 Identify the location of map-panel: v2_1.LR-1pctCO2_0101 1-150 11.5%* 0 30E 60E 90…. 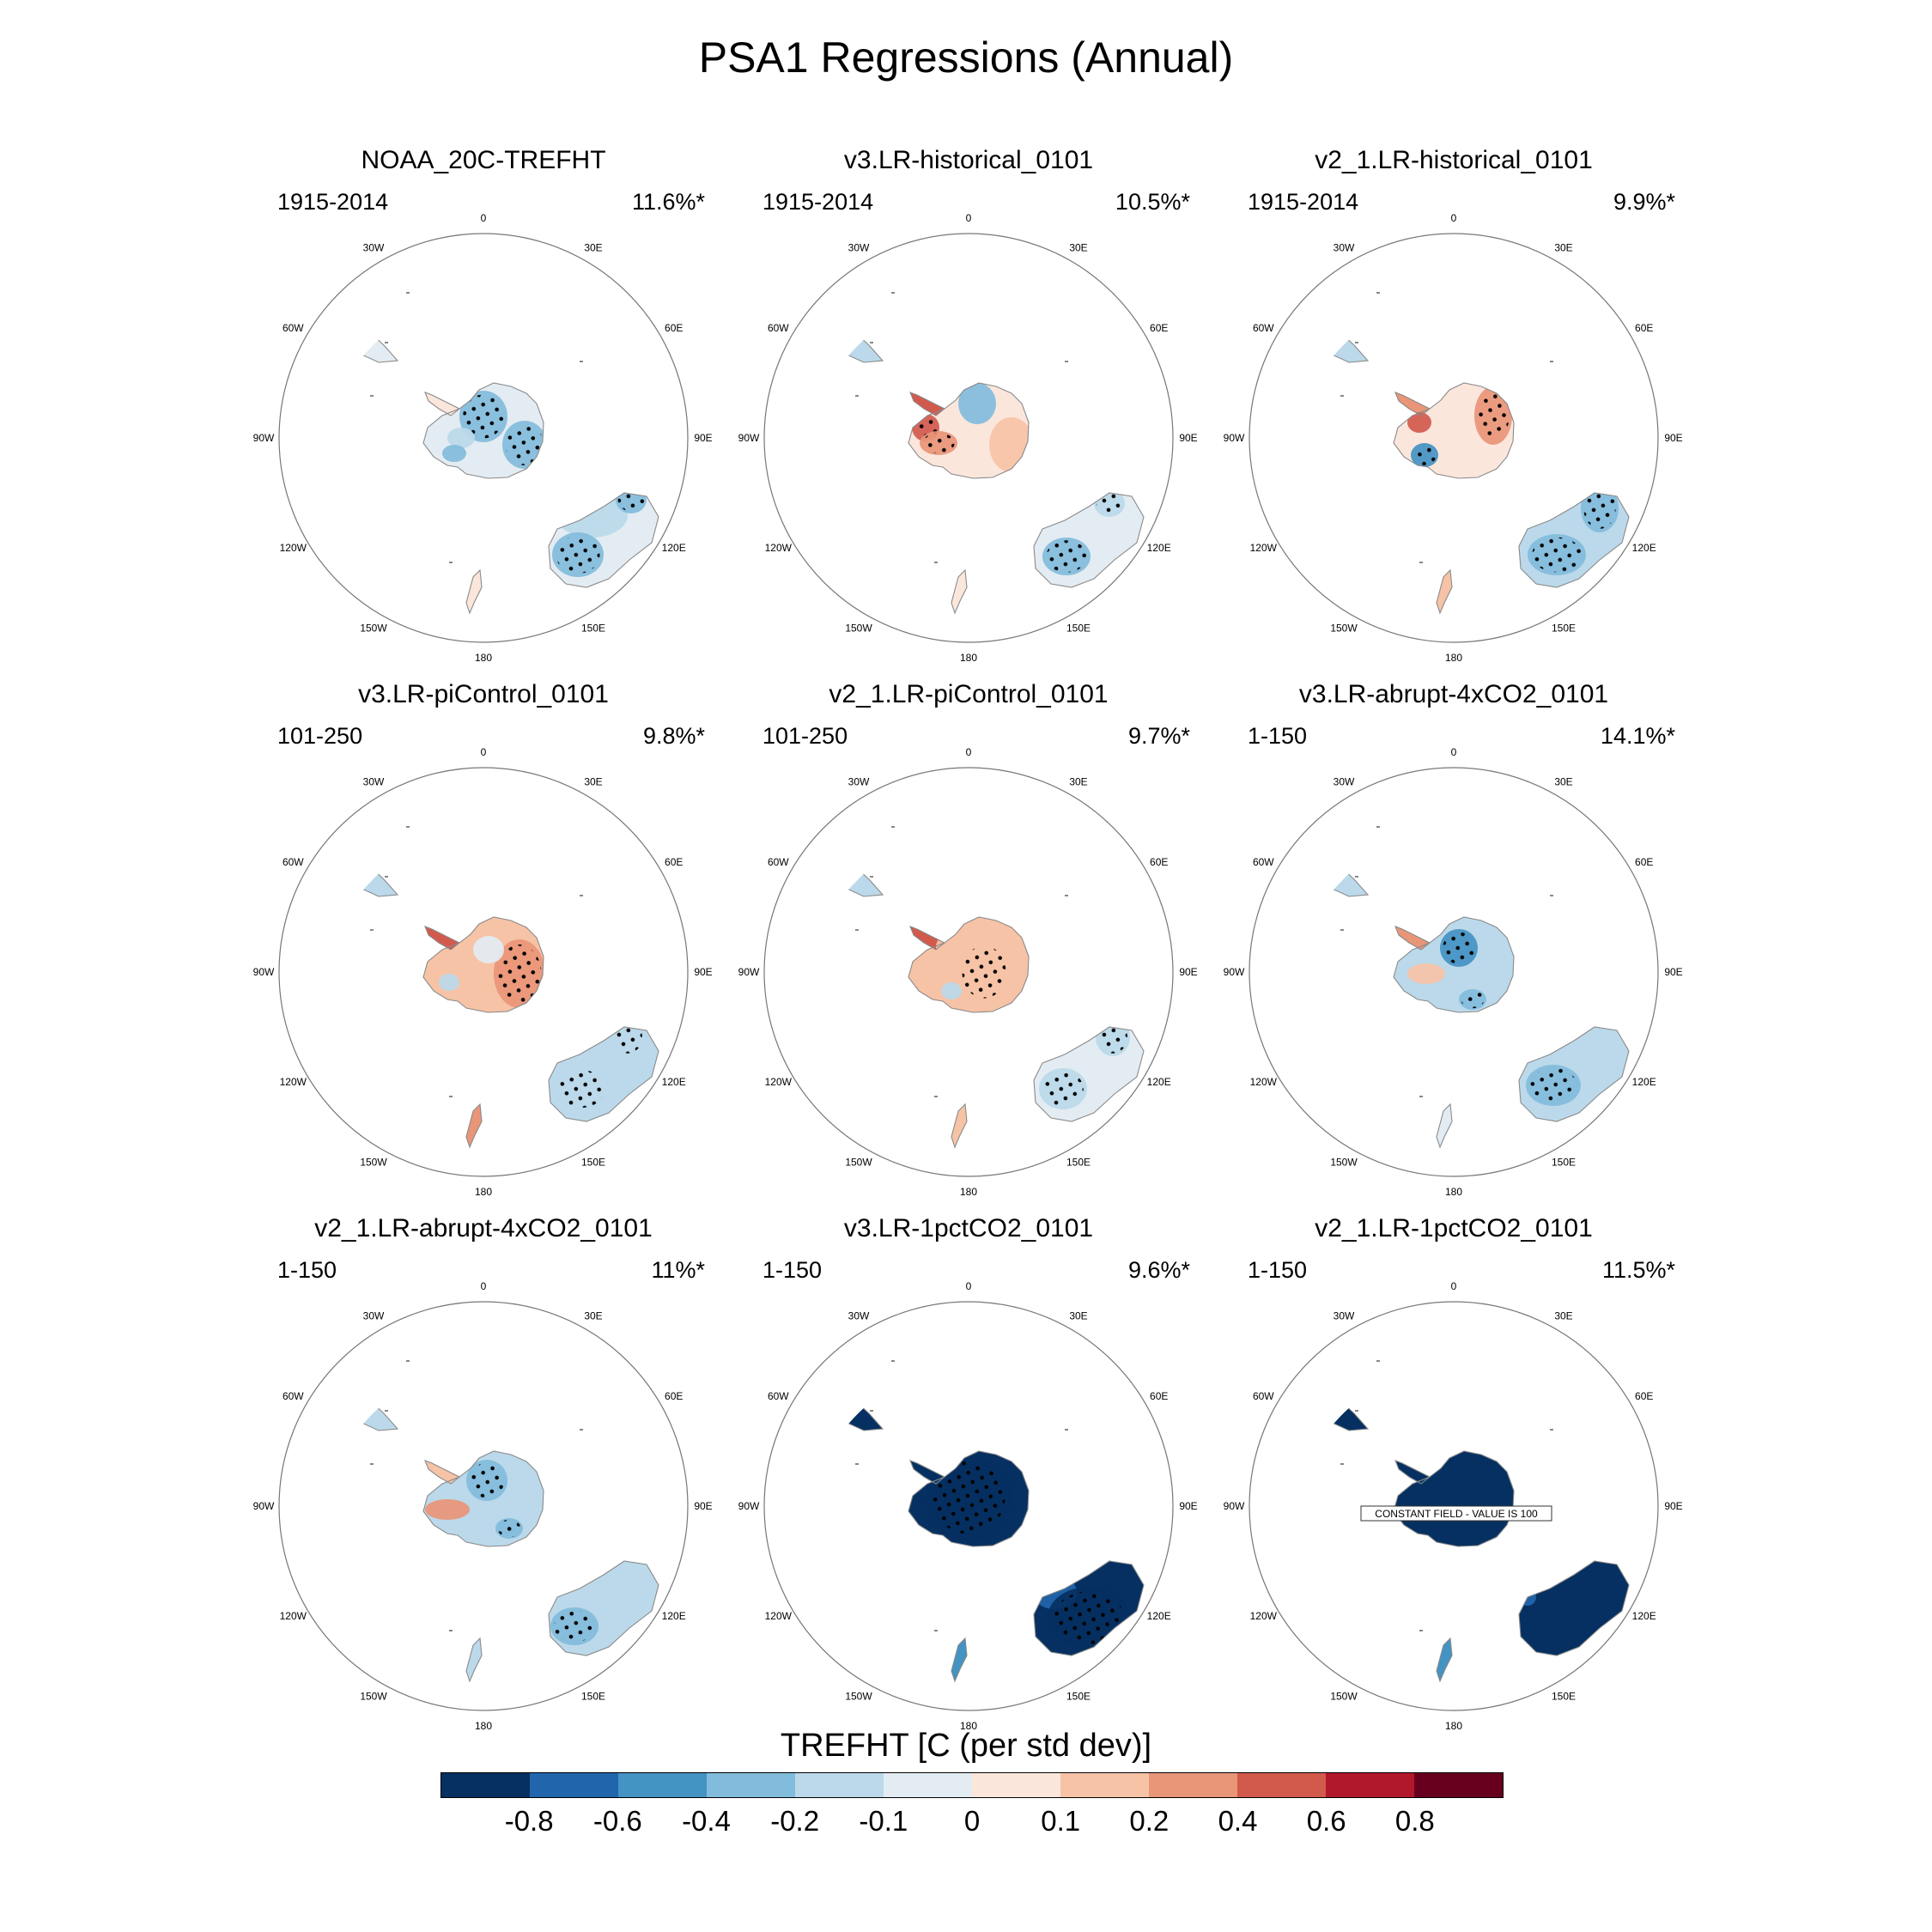
(1453, 1489).